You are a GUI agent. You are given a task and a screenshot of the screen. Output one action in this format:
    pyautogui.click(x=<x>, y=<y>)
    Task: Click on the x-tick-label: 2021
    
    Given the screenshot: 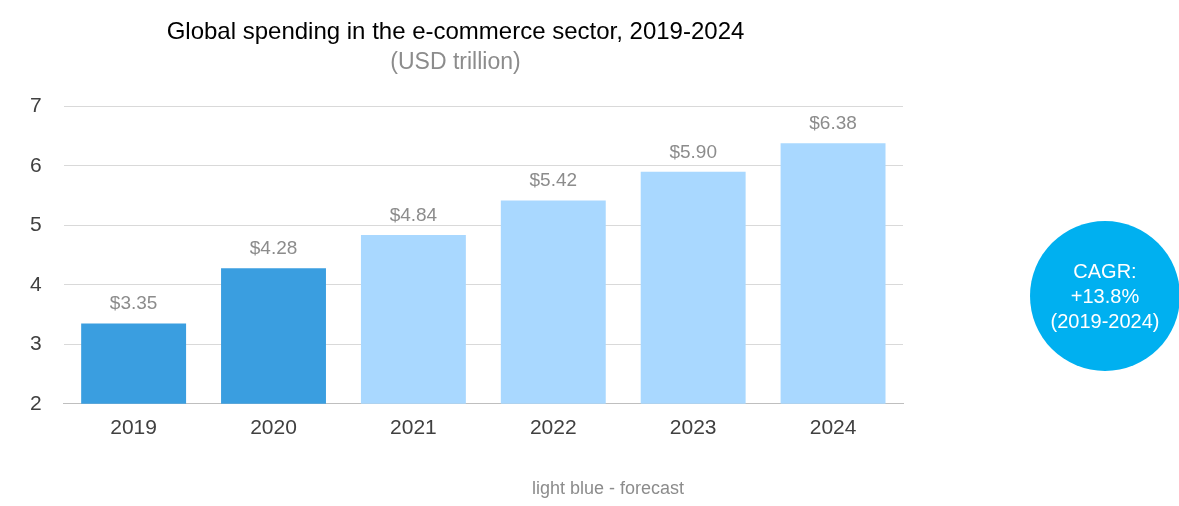 What is the action you would take?
    pyautogui.click(x=413, y=427)
    